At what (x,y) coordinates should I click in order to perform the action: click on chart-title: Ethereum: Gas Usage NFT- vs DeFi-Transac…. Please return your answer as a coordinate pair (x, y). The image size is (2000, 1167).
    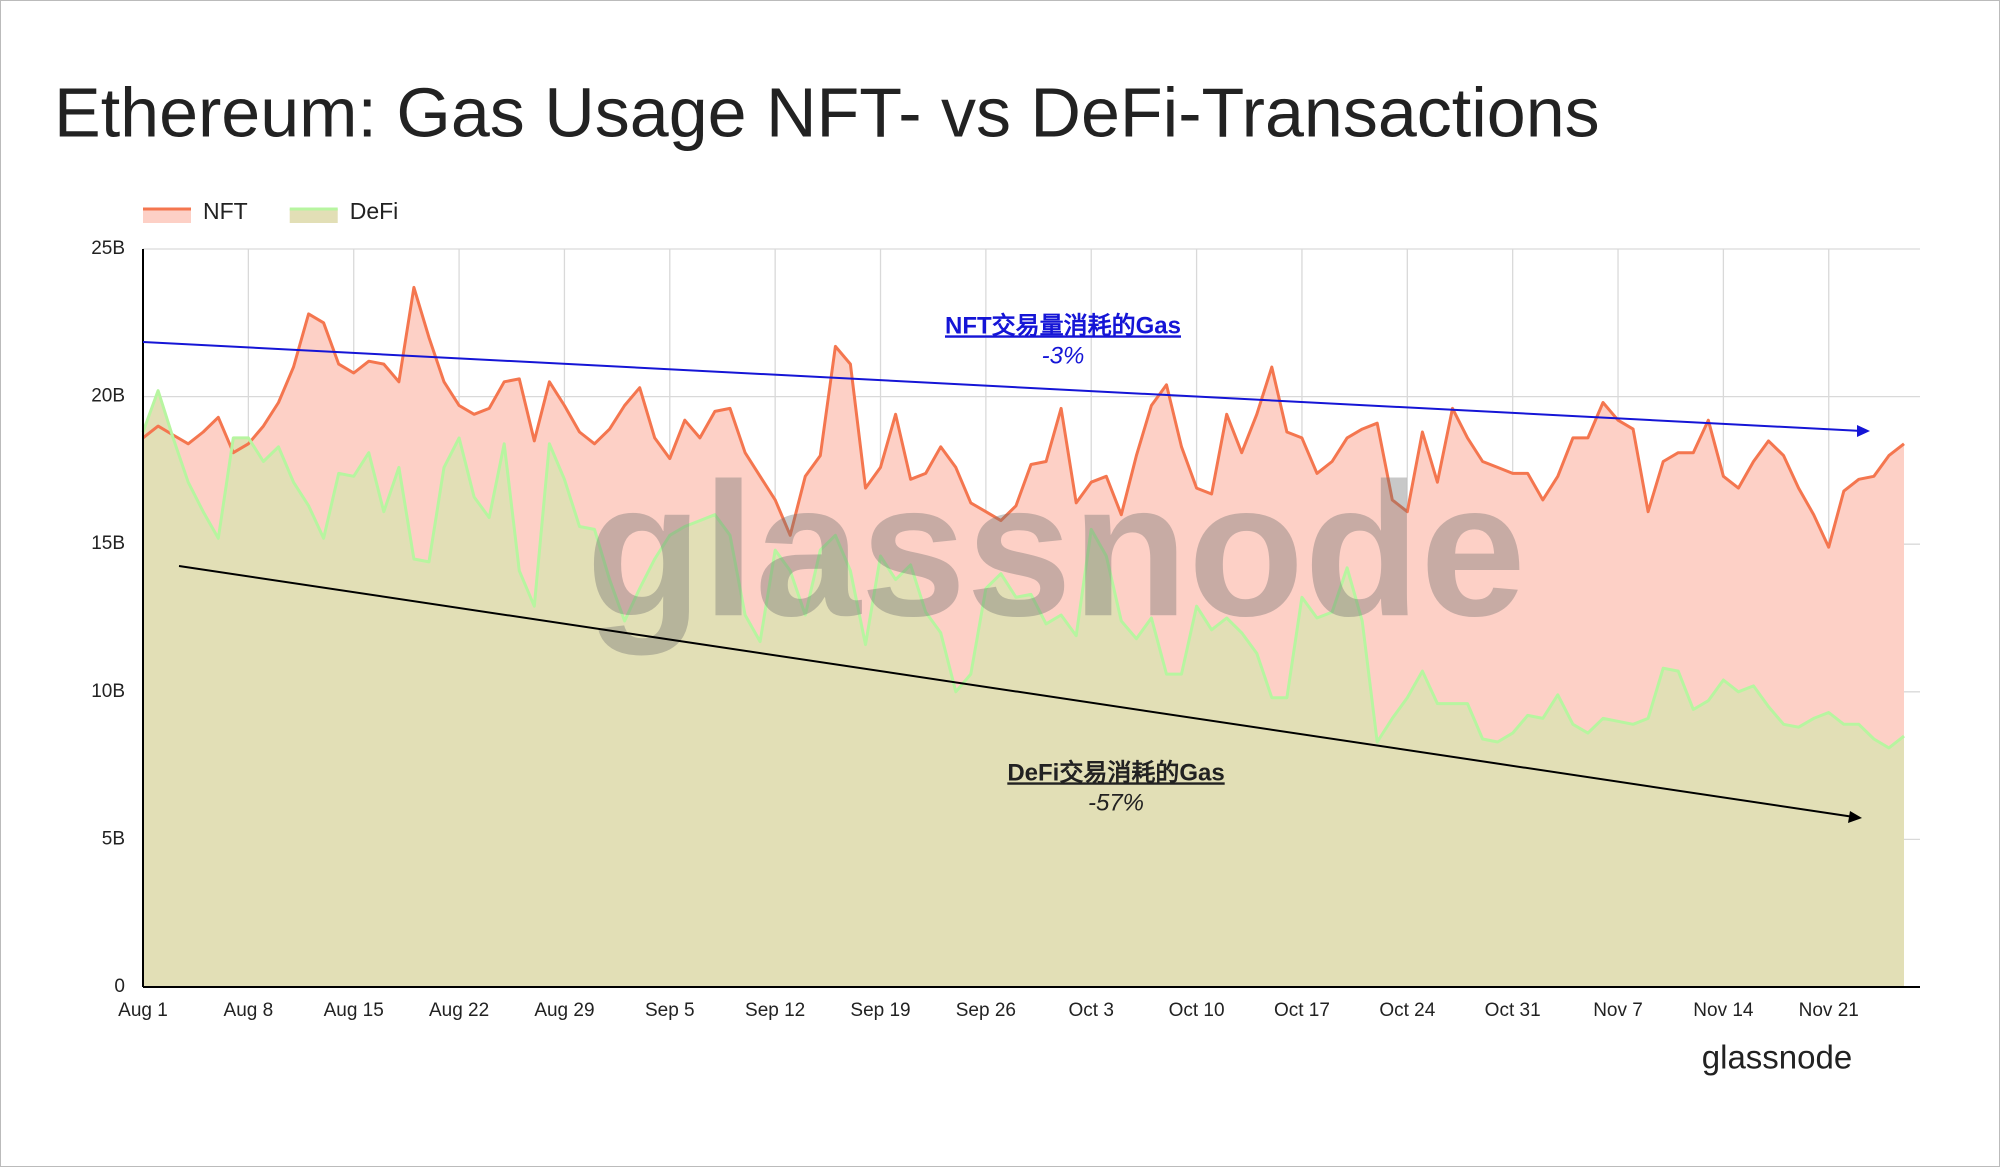
    Looking at the image, I should click on (827, 112).